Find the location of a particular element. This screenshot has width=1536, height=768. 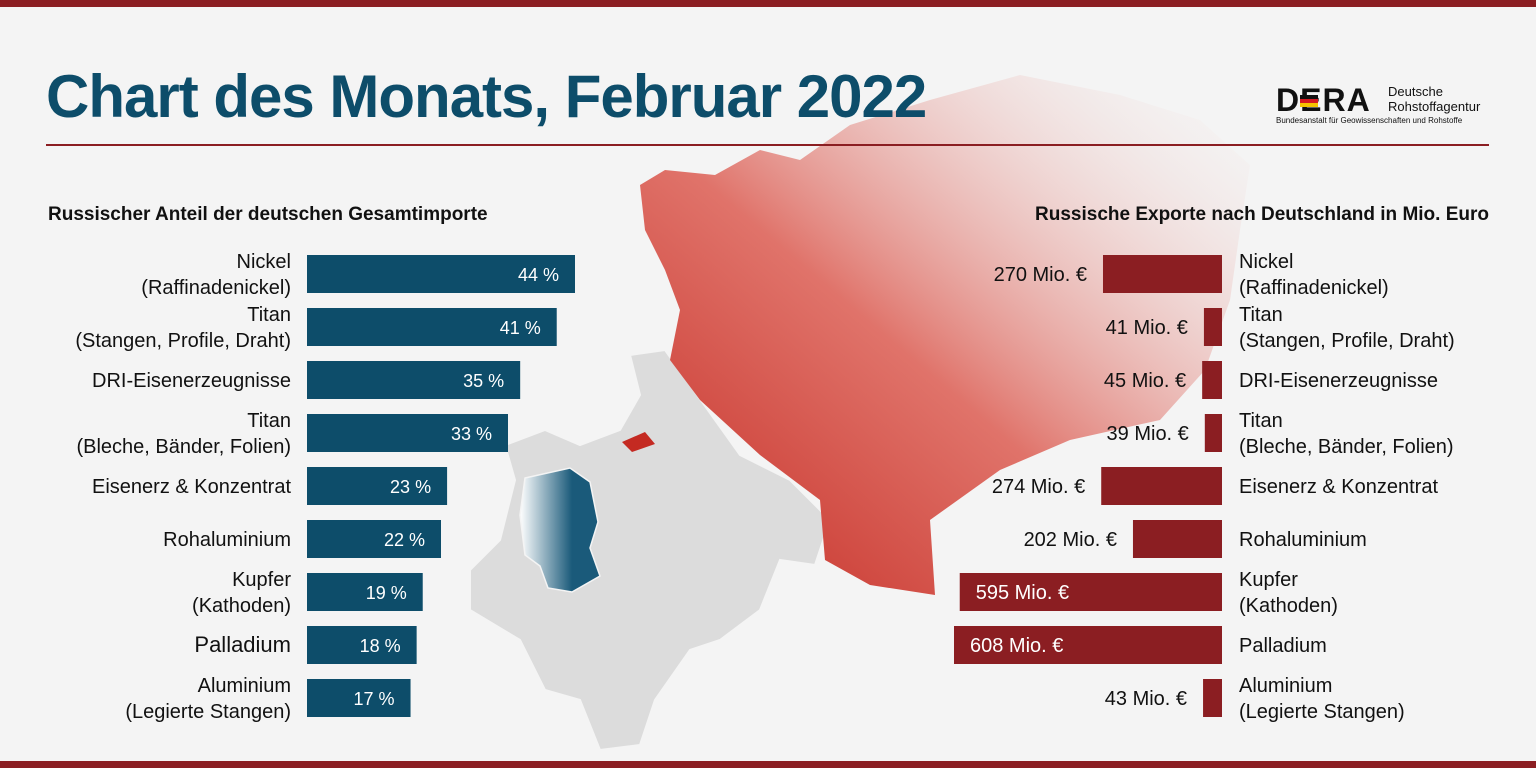

left-bar-value-label: 33 % is located at coordinates (471, 434).